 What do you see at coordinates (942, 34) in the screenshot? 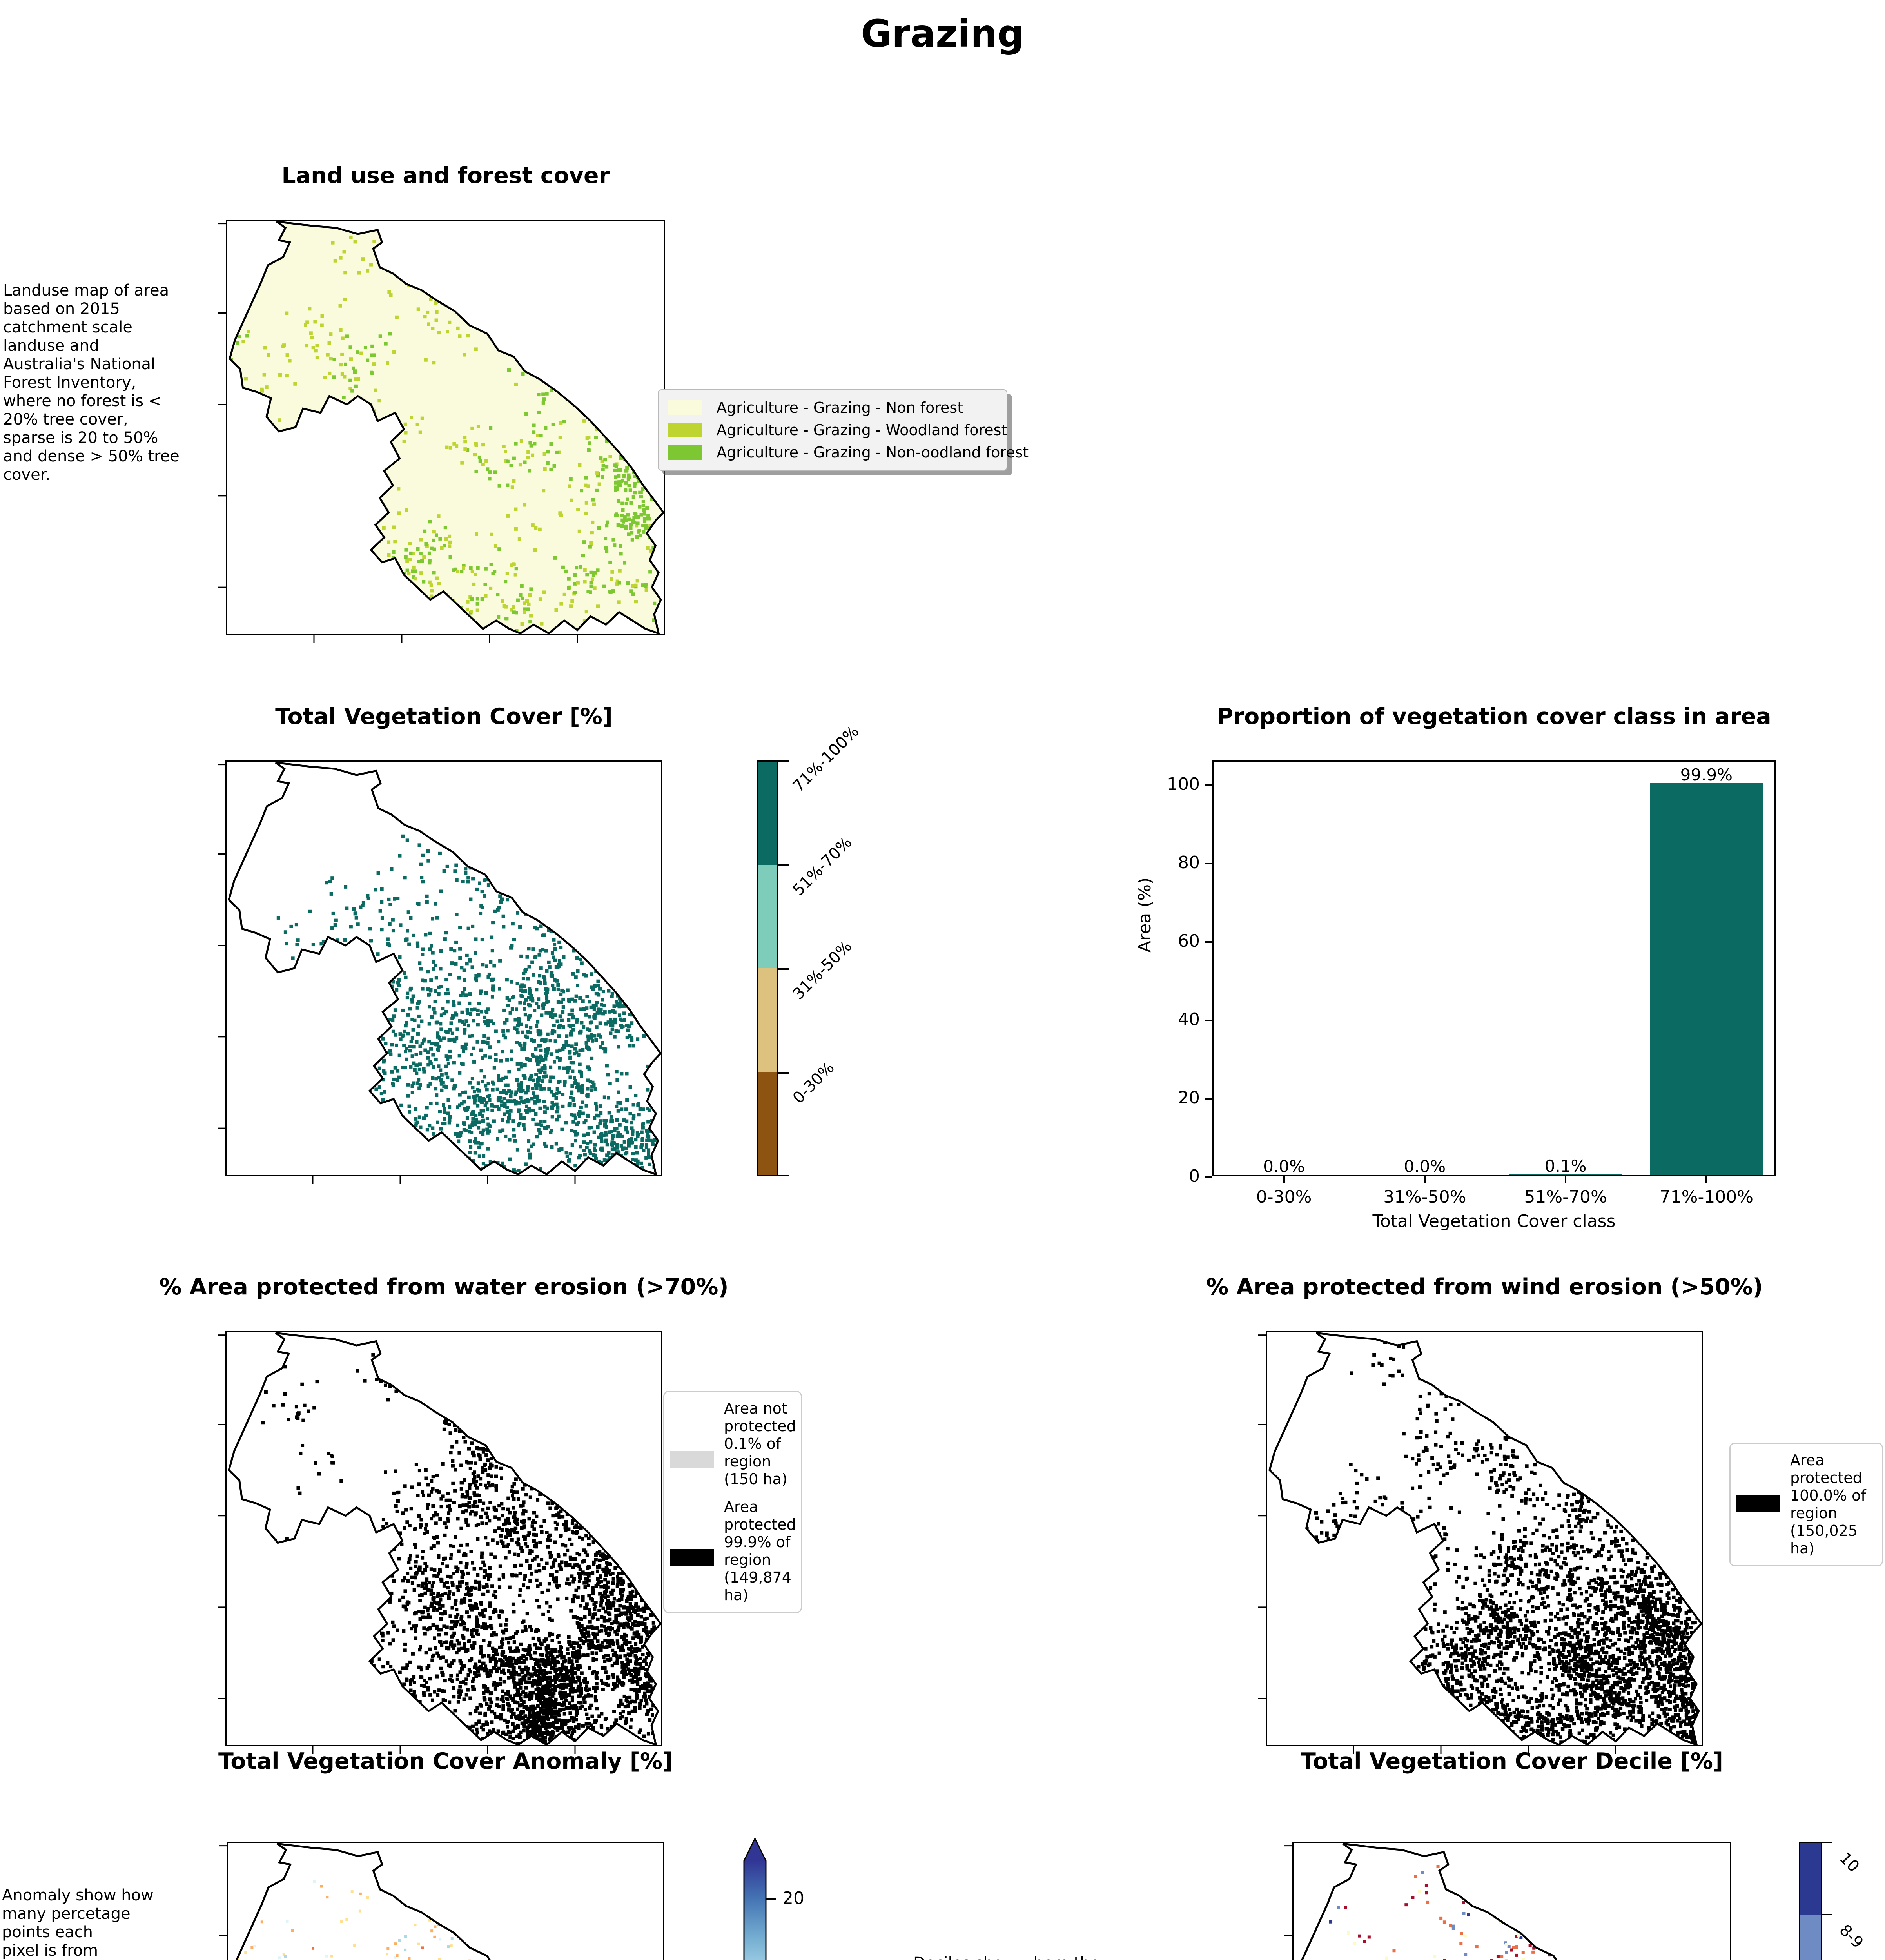
I see `page-title: Grazing` at bounding box center [942, 34].